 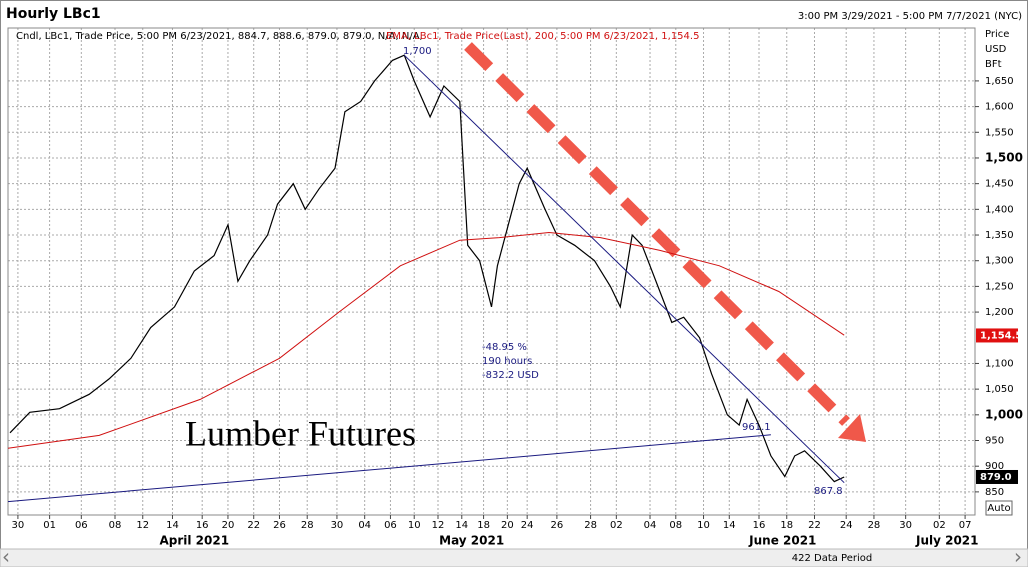 What do you see at coordinates (832, 558) in the screenshot?
I see `data-period: 422 Data Period` at bounding box center [832, 558].